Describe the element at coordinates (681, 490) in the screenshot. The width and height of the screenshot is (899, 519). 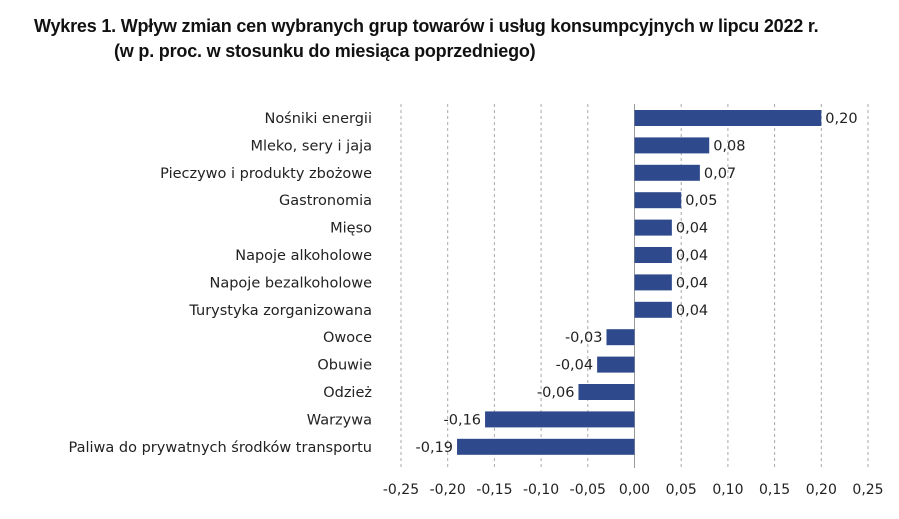
I see `x-tick-label: 0,05` at that location.